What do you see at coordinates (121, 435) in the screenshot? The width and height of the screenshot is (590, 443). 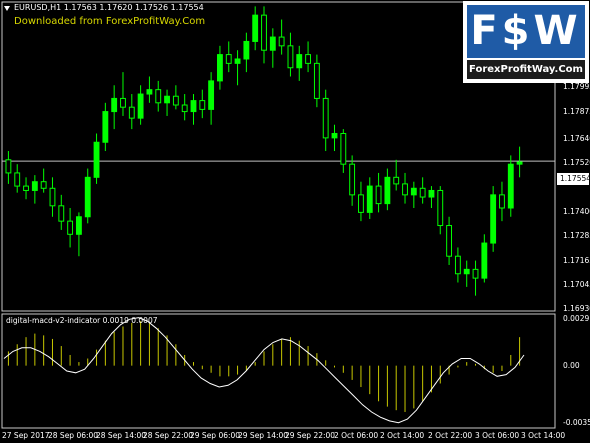 I see `time-tick: 28 Sep 14:00` at bounding box center [121, 435].